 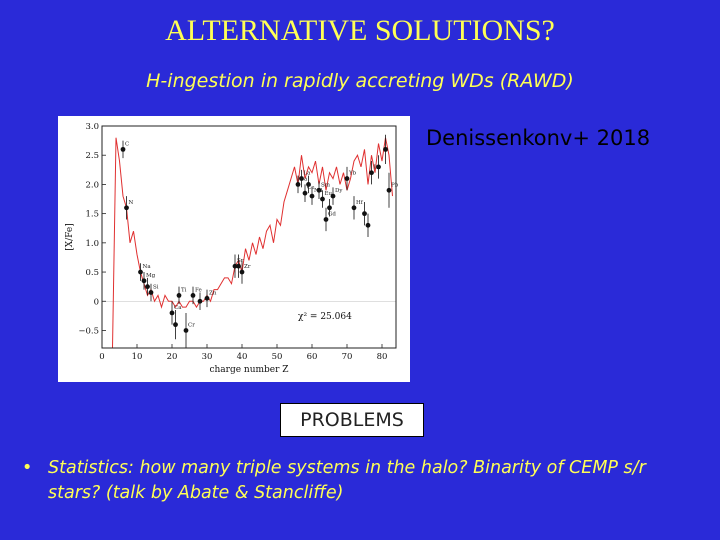 What do you see at coordinates (156, 288) in the screenshot?
I see `element-label: Si` at bounding box center [156, 288].